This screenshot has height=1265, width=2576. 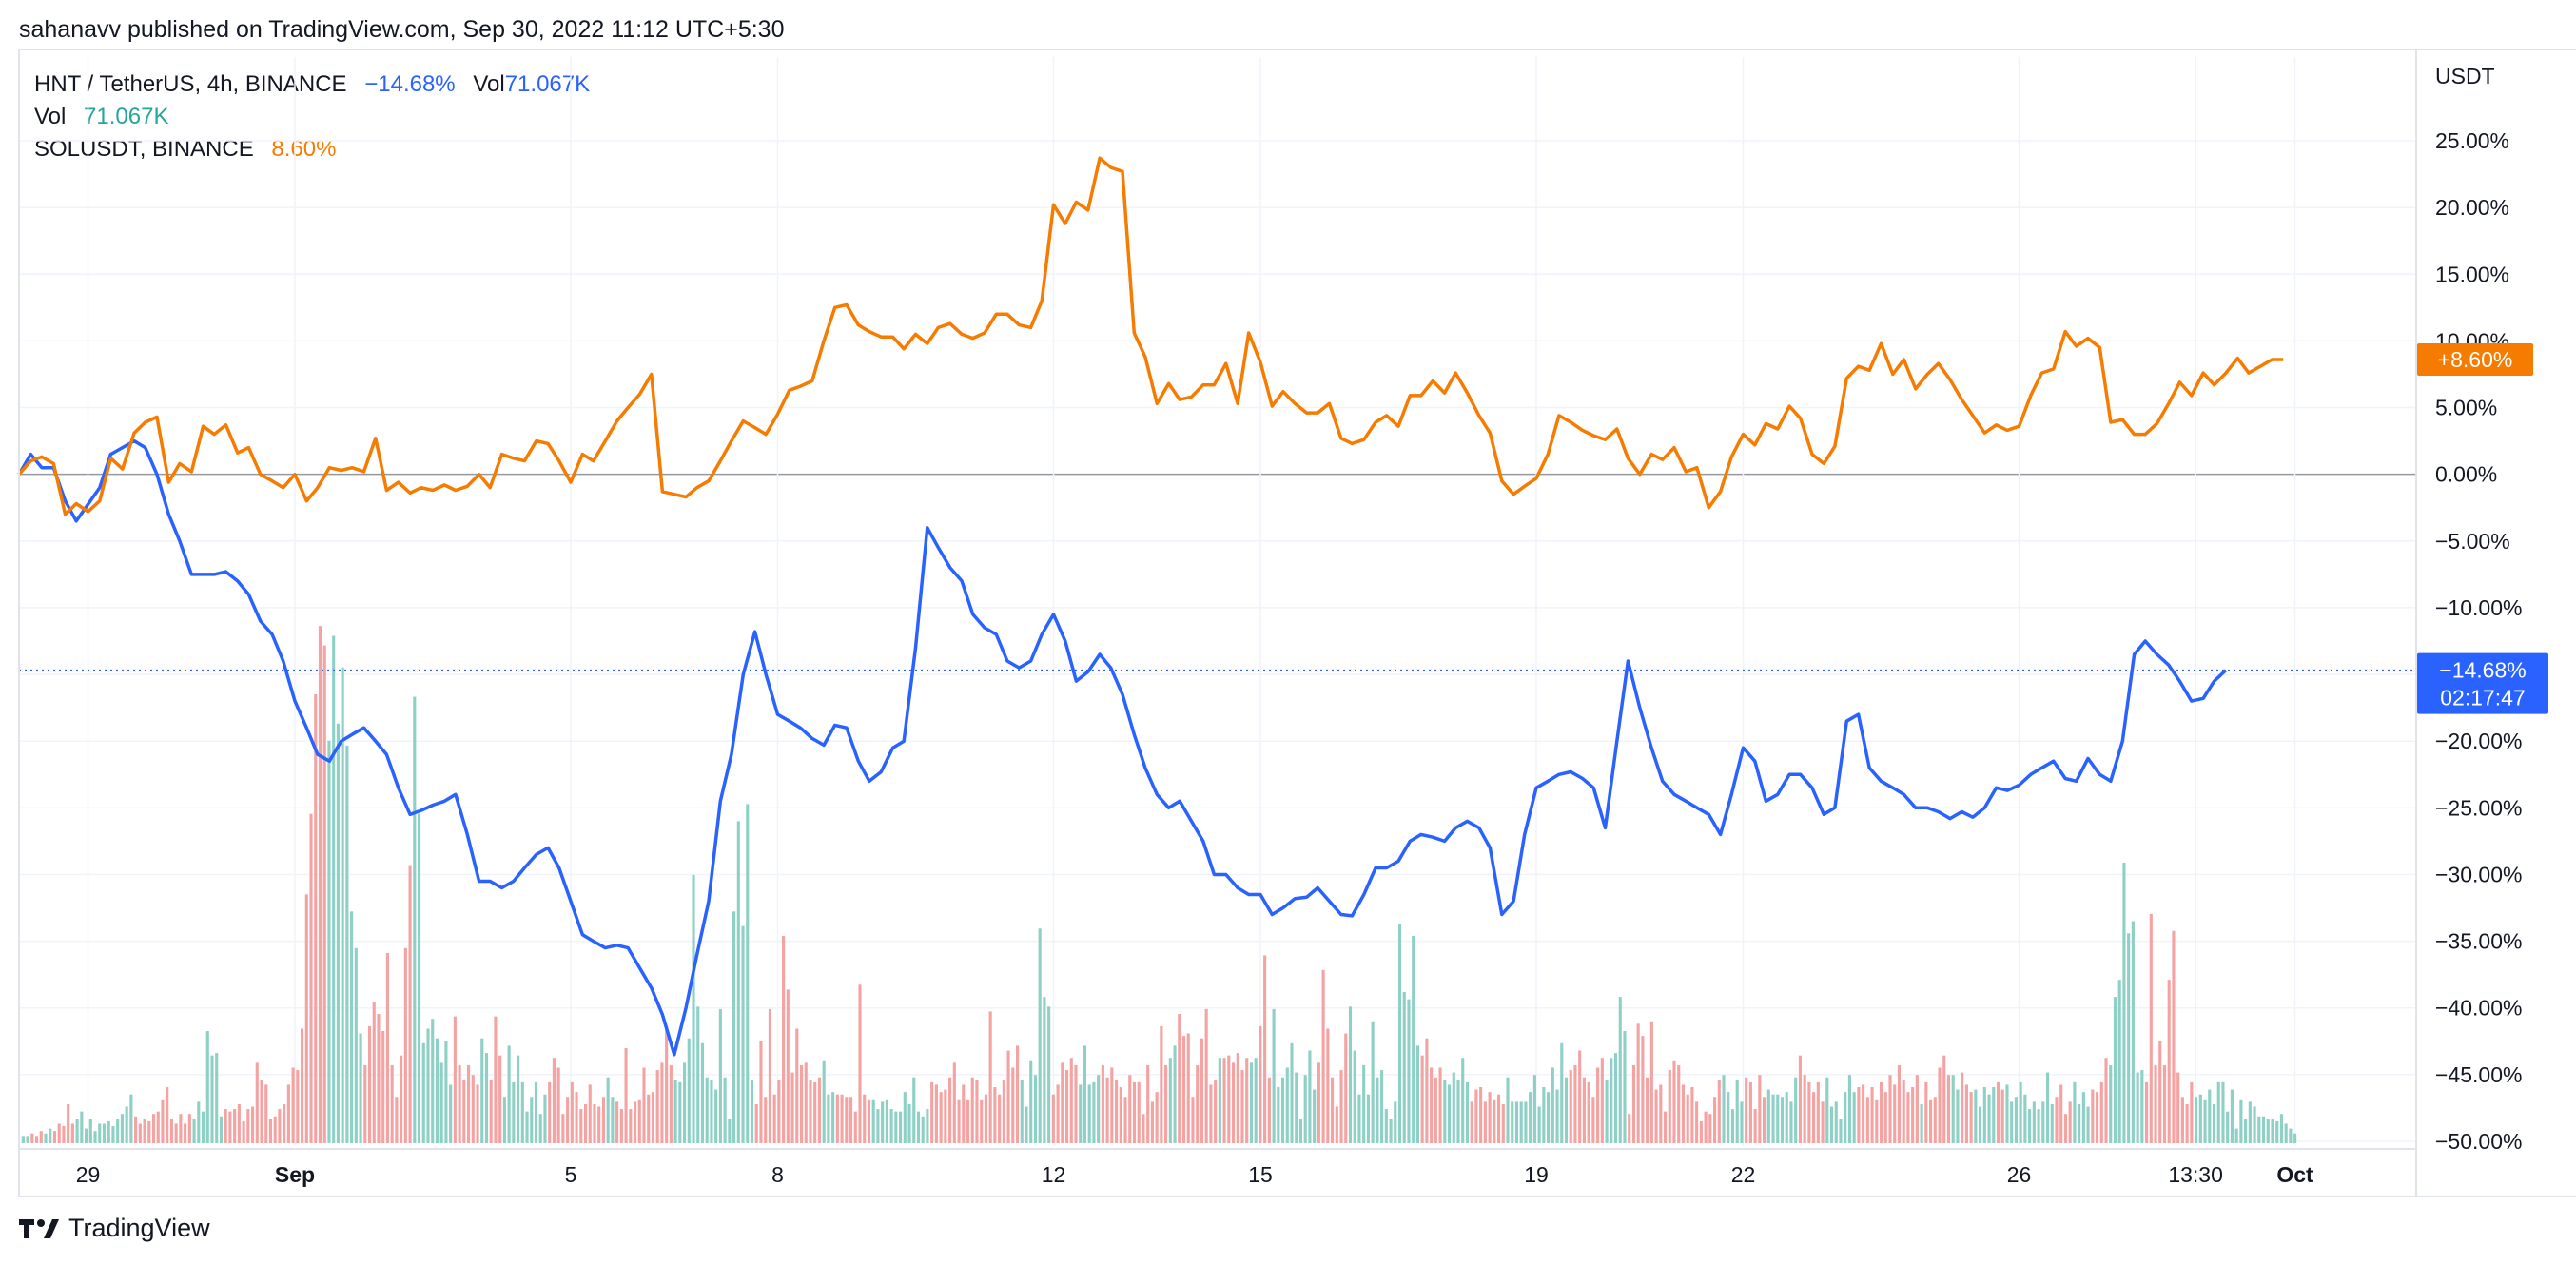 I want to click on x-tick-label: 8, so click(x=777, y=1174).